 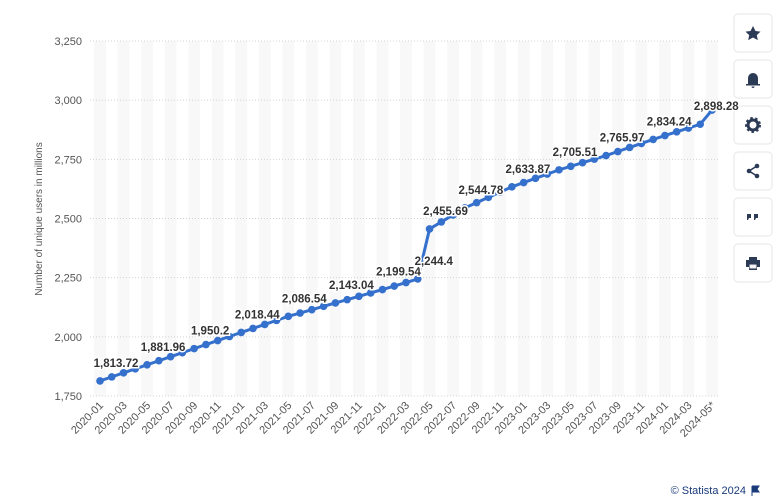 What do you see at coordinates (753, 148) in the screenshot?
I see `side-buttons` at bounding box center [753, 148].